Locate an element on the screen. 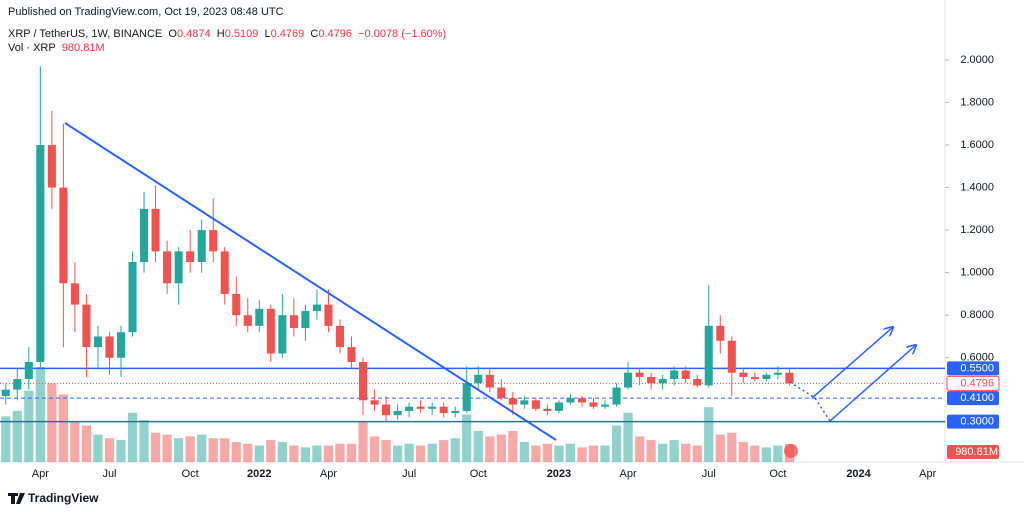 The width and height of the screenshot is (1024, 512). x-tick-label: 2024 is located at coordinates (858, 474).